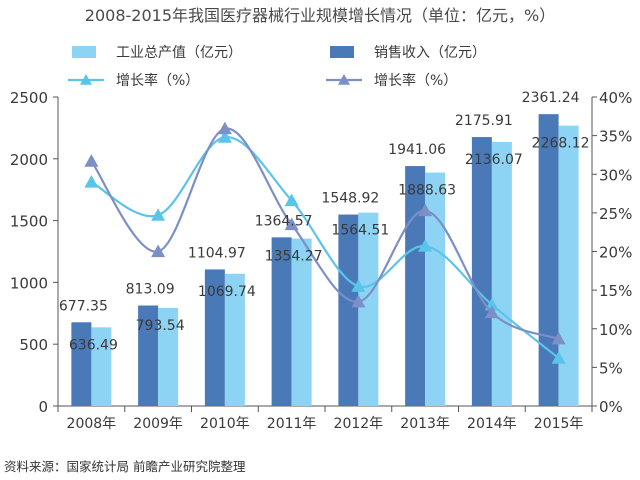 The image size is (640, 480). Describe the element at coordinates (33, 345) in the screenshot. I see `y-tick-label: 500` at that location.